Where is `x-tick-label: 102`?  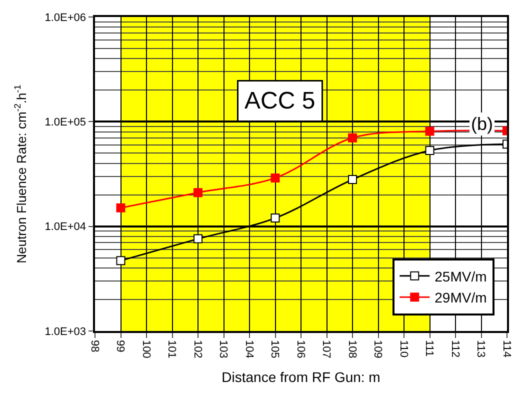
x-tick-label: 102 is located at coordinates (197, 349).